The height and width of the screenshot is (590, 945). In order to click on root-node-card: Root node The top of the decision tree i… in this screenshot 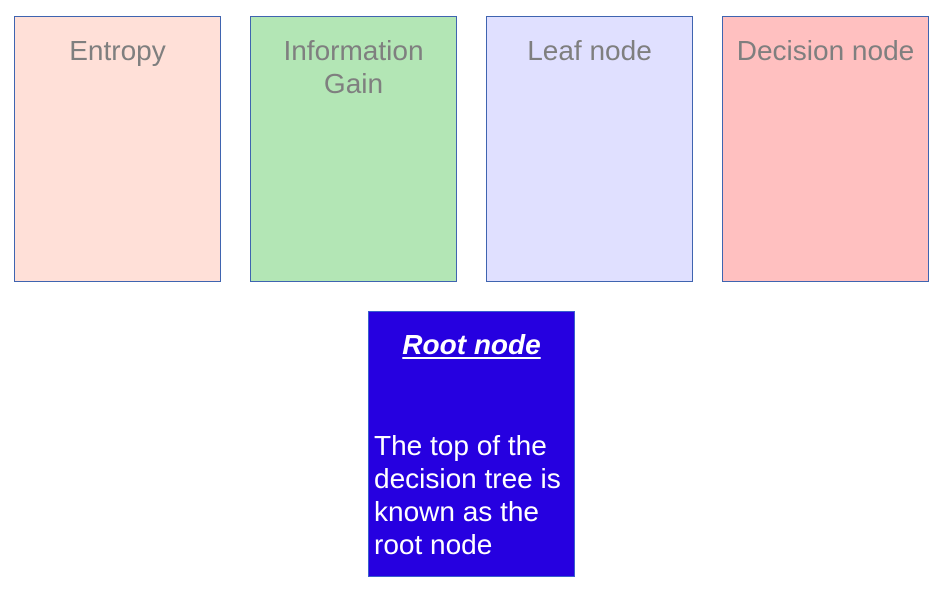, I will do `click(471, 444)`.